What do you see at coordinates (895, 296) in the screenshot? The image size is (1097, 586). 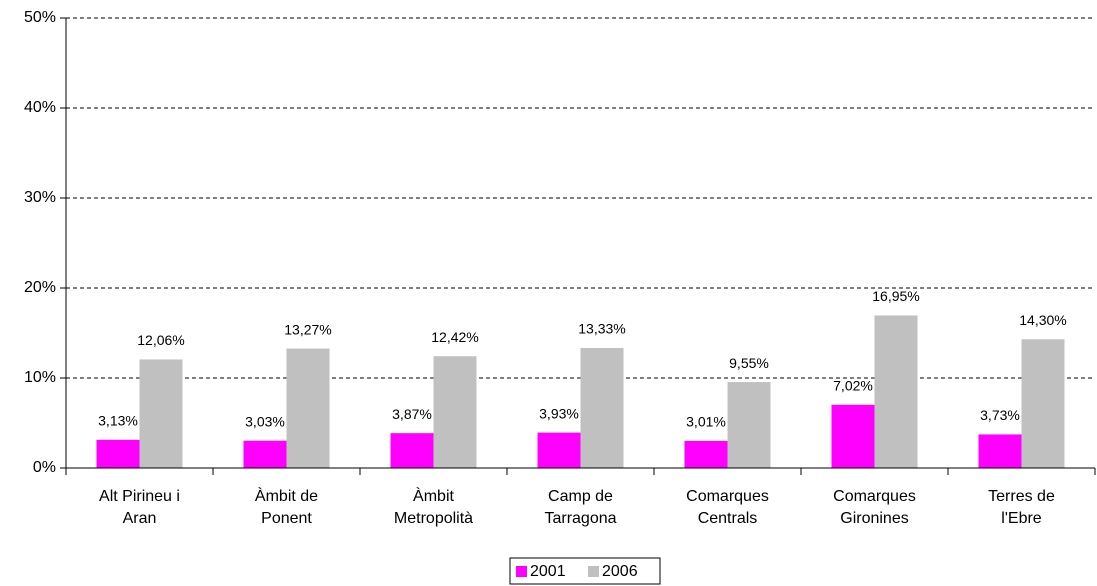 I see `value-label: 16,95%` at bounding box center [895, 296].